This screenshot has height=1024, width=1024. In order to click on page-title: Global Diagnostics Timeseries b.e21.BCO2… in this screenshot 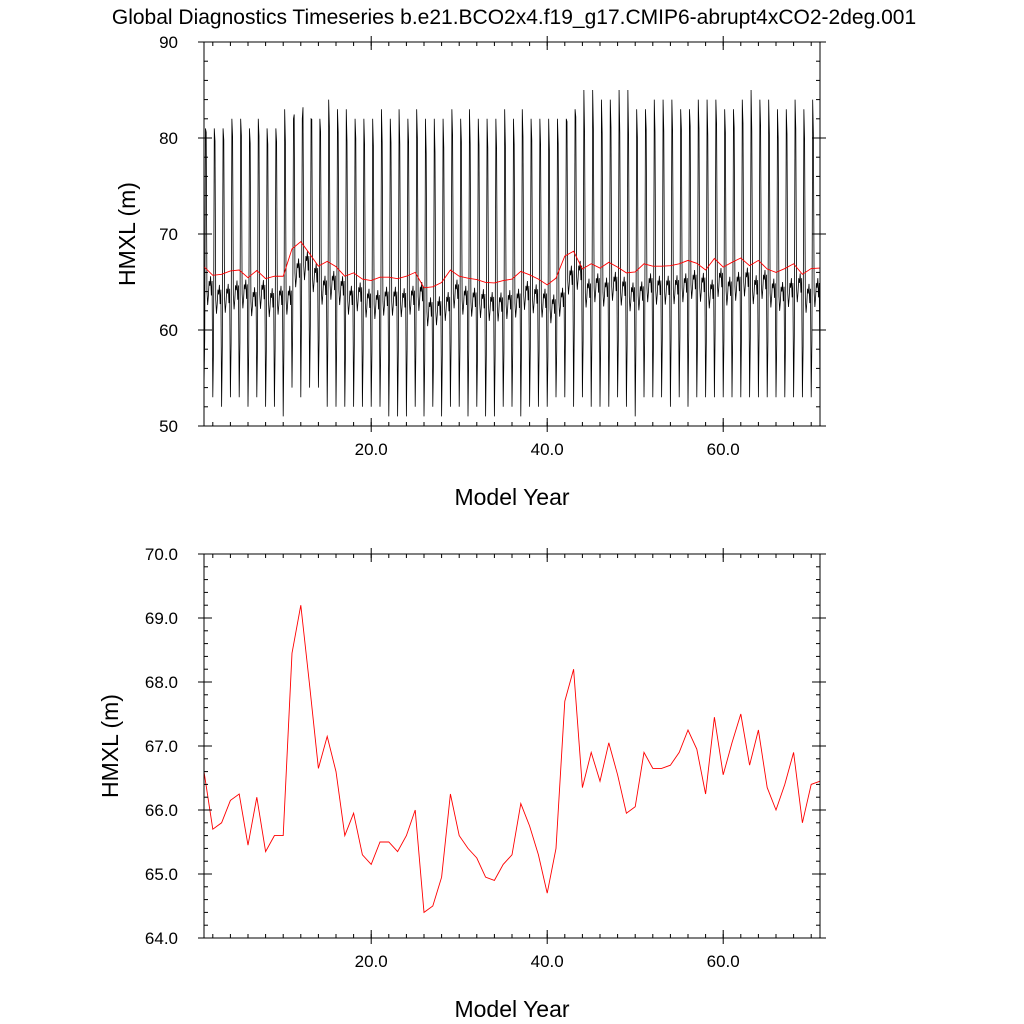, I will do `click(514, 17)`.